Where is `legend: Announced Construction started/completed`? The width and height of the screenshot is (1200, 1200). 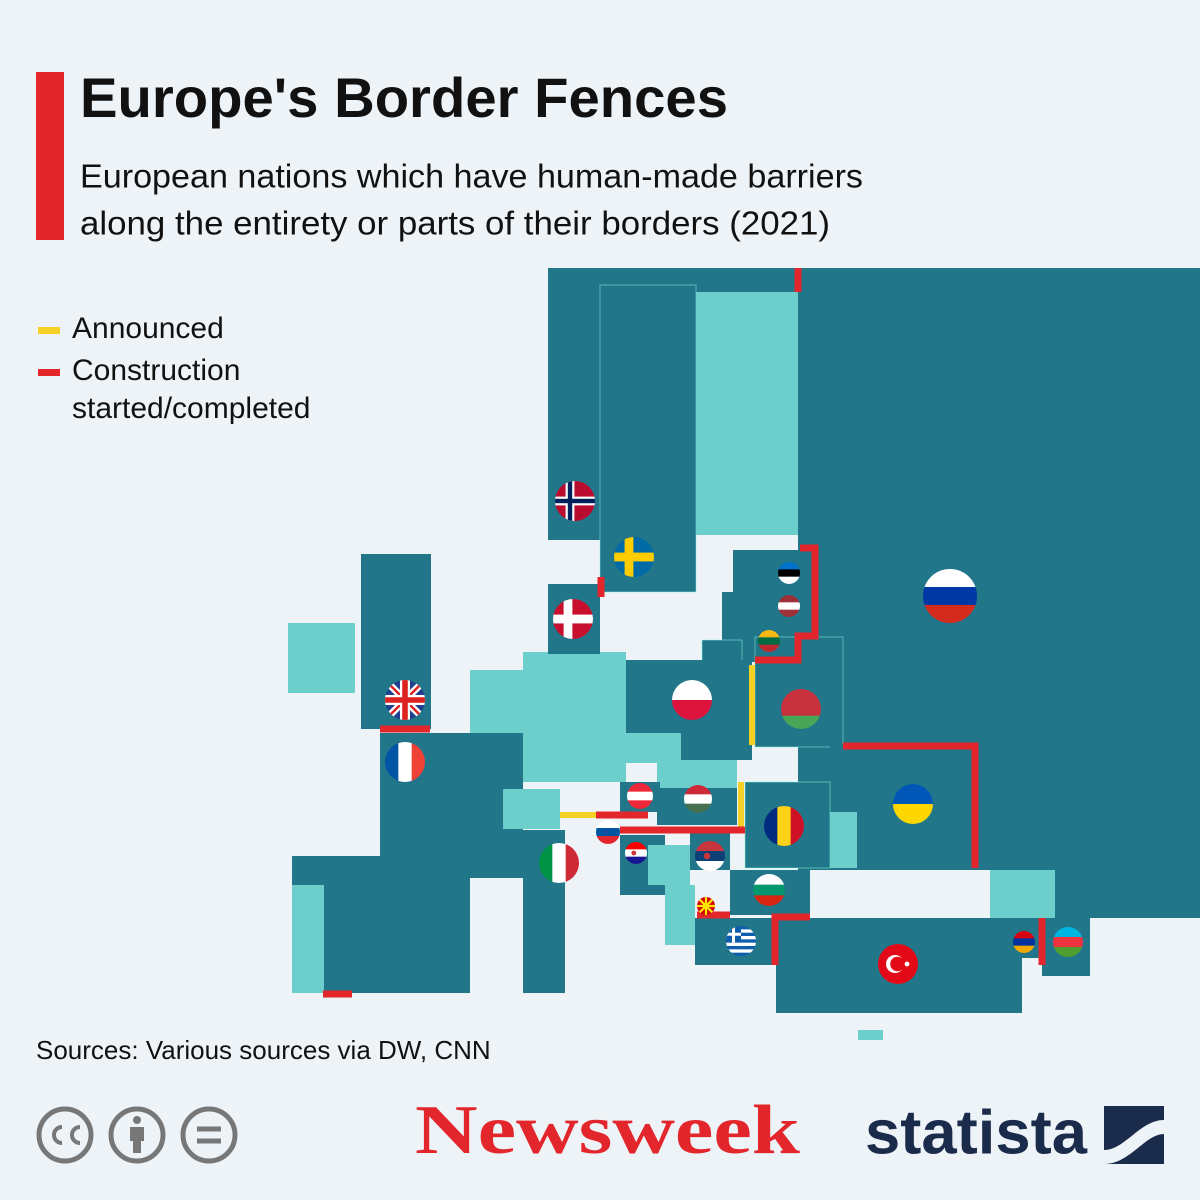 legend: Announced Construction started/completed is located at coordinates (174, 368).